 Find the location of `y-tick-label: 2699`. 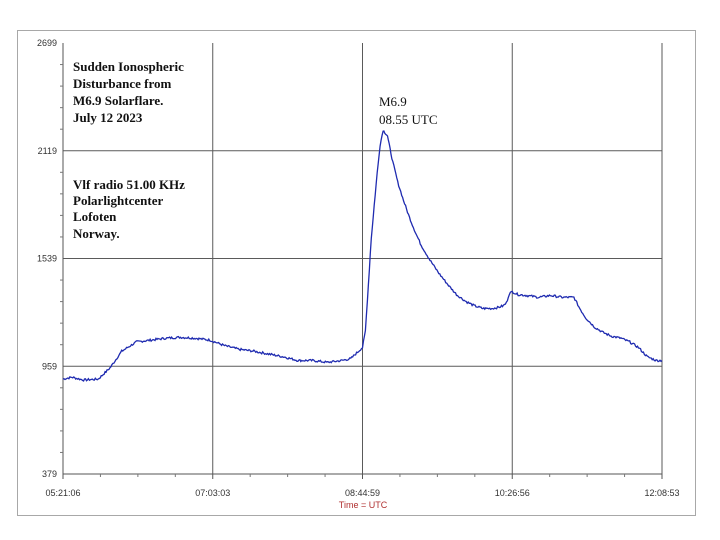

y-tick-label: 2699 is located at coordinates (47, 43).